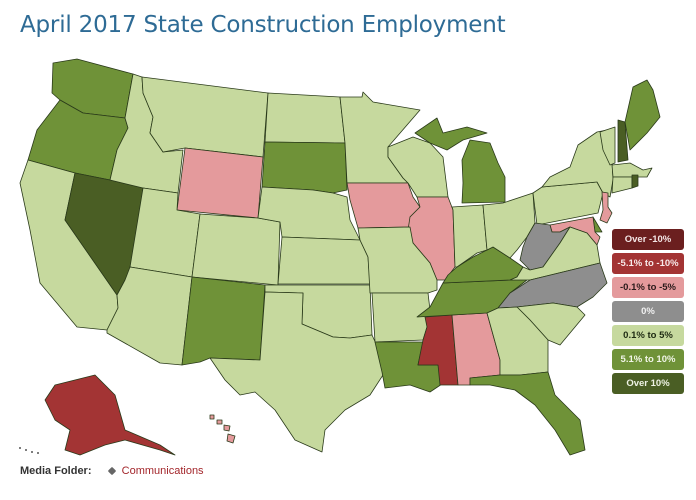 Image resolution: width=696 pixels, height=500 pixels. I want to click on state-mt, so click(205, 117).